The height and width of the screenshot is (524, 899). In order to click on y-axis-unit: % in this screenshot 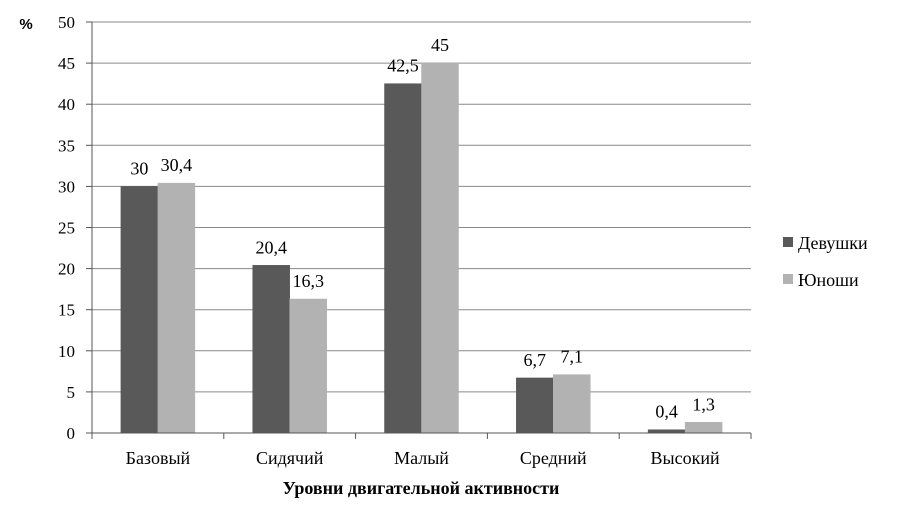, I will do `click(25, 24)`.